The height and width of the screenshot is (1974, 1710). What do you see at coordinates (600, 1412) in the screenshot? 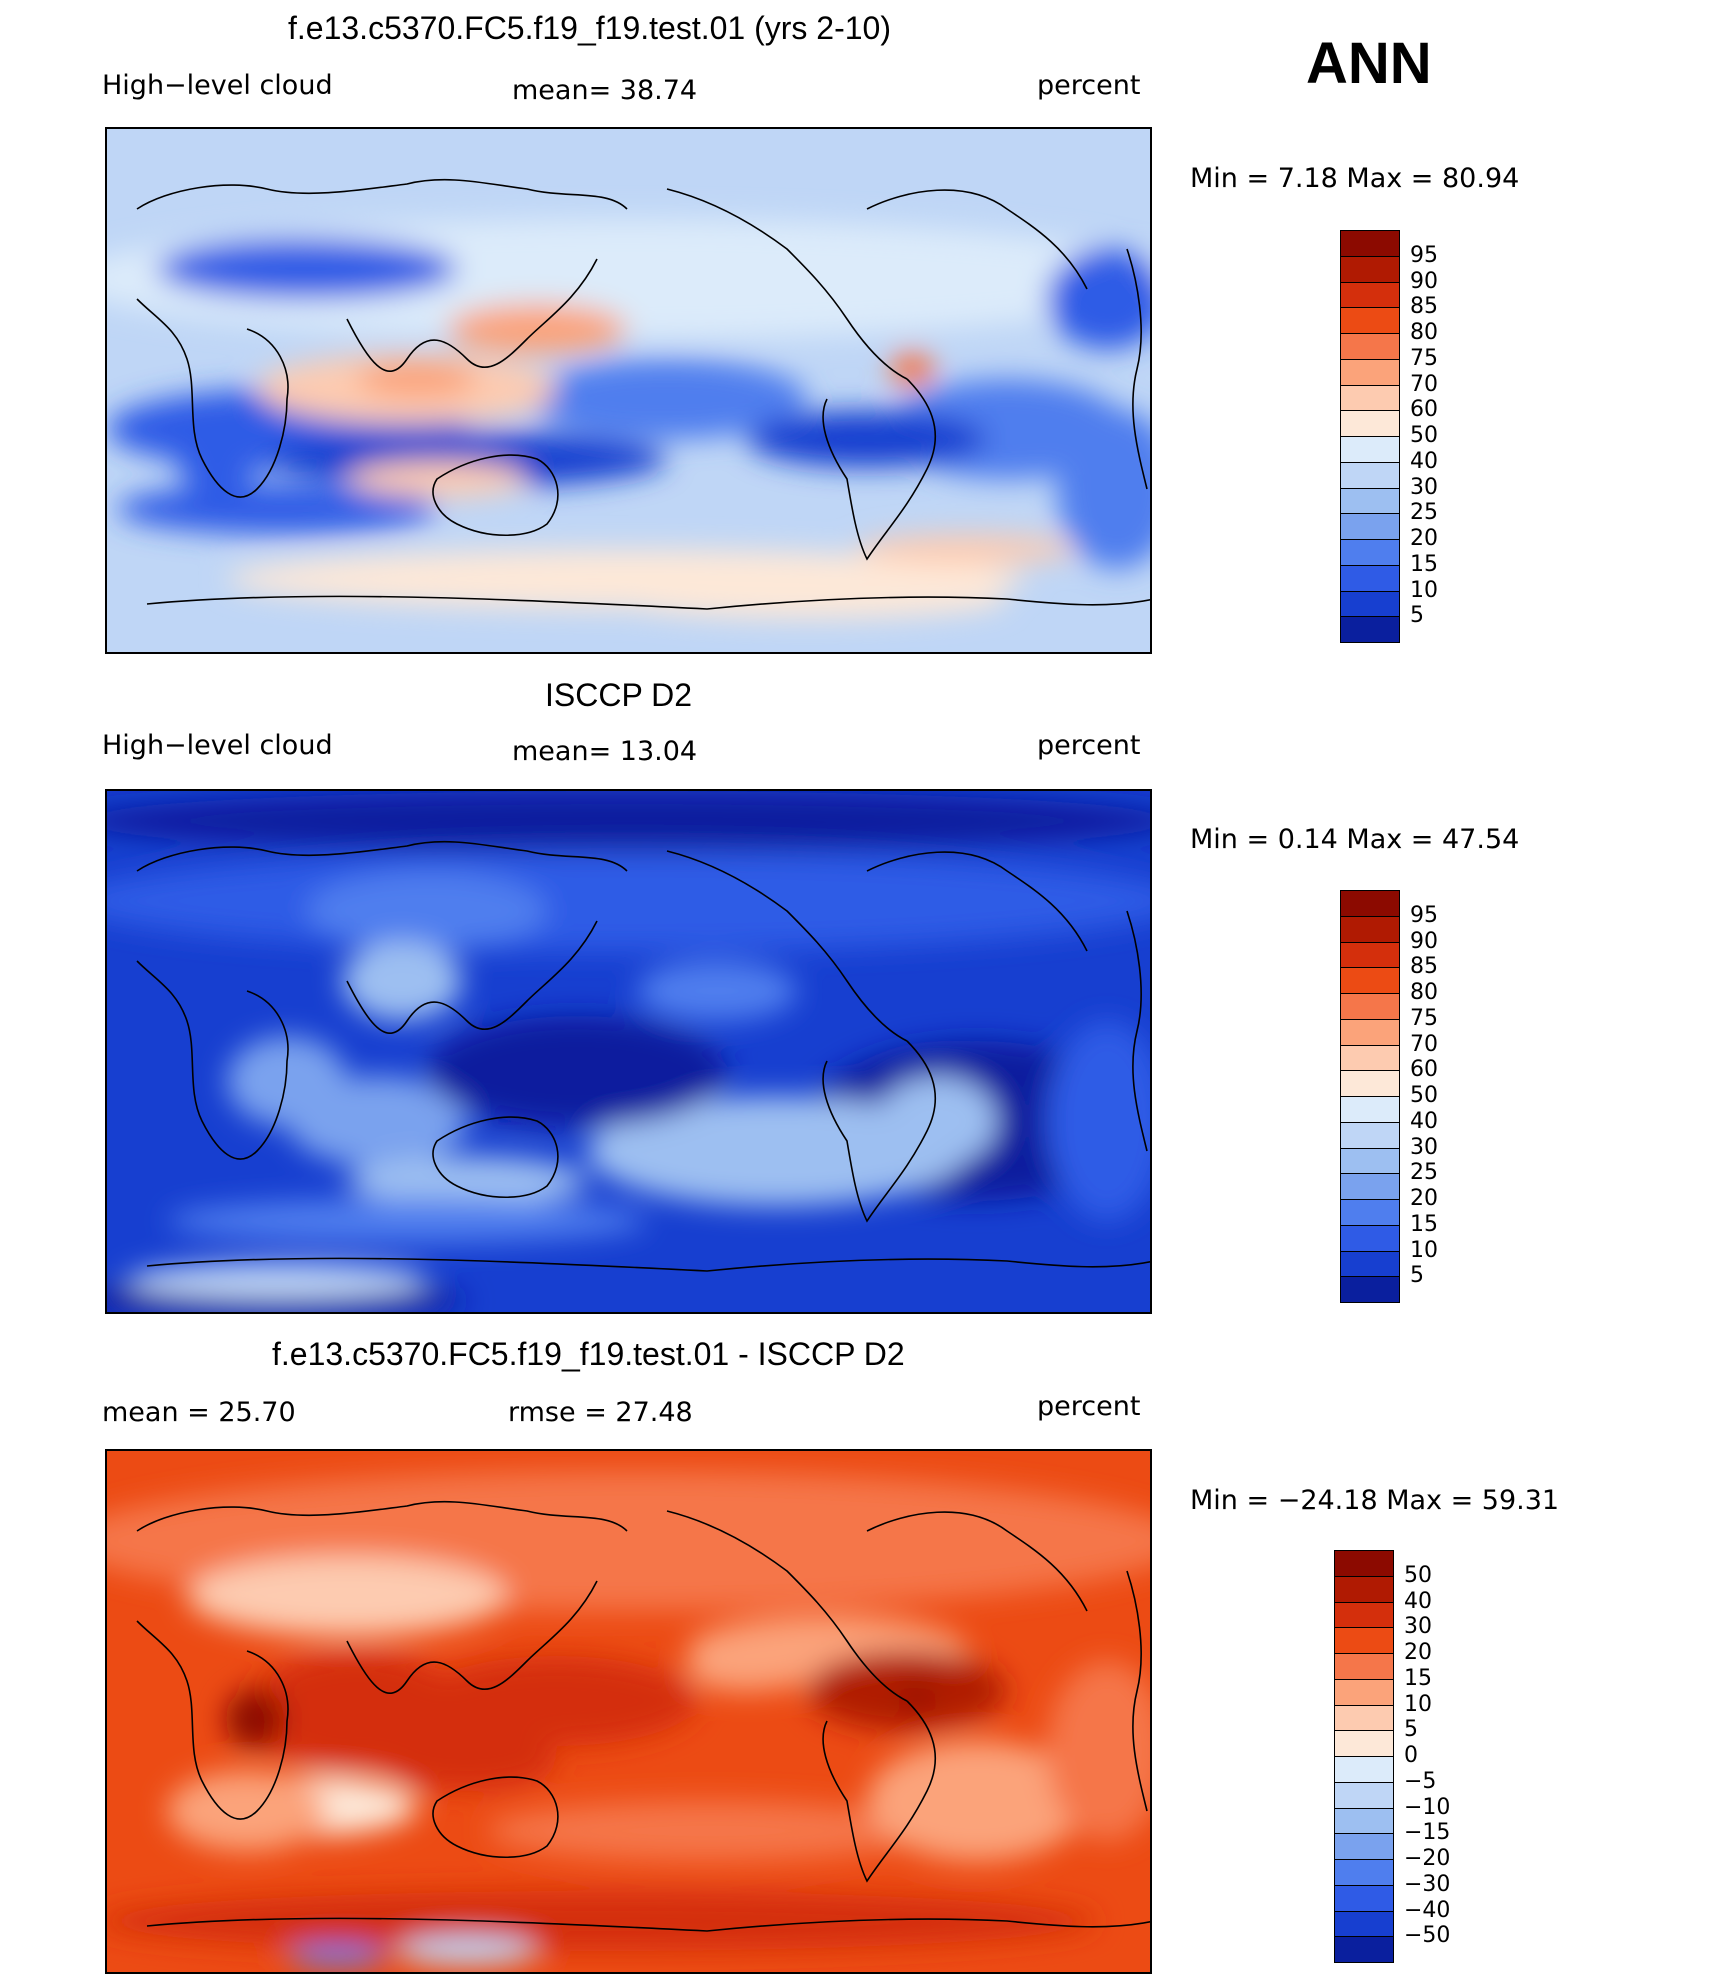
I see `panel3-rmse-label: rmse = 27.48` at bounding box center [600, 1412].